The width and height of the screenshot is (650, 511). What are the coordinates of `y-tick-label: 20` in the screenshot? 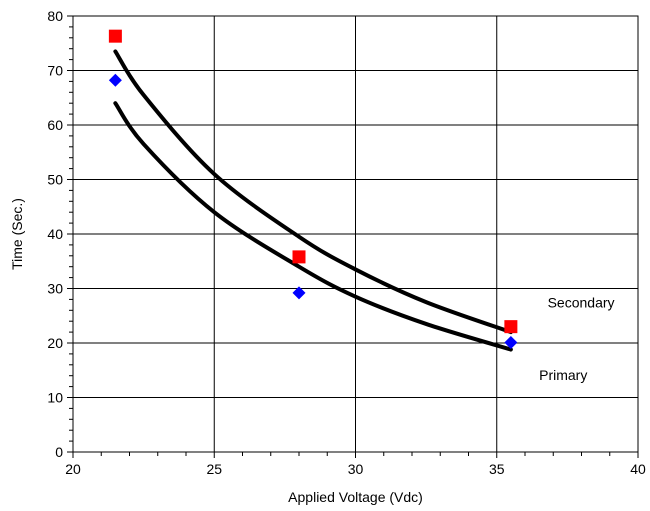 It's located at (55, 343).